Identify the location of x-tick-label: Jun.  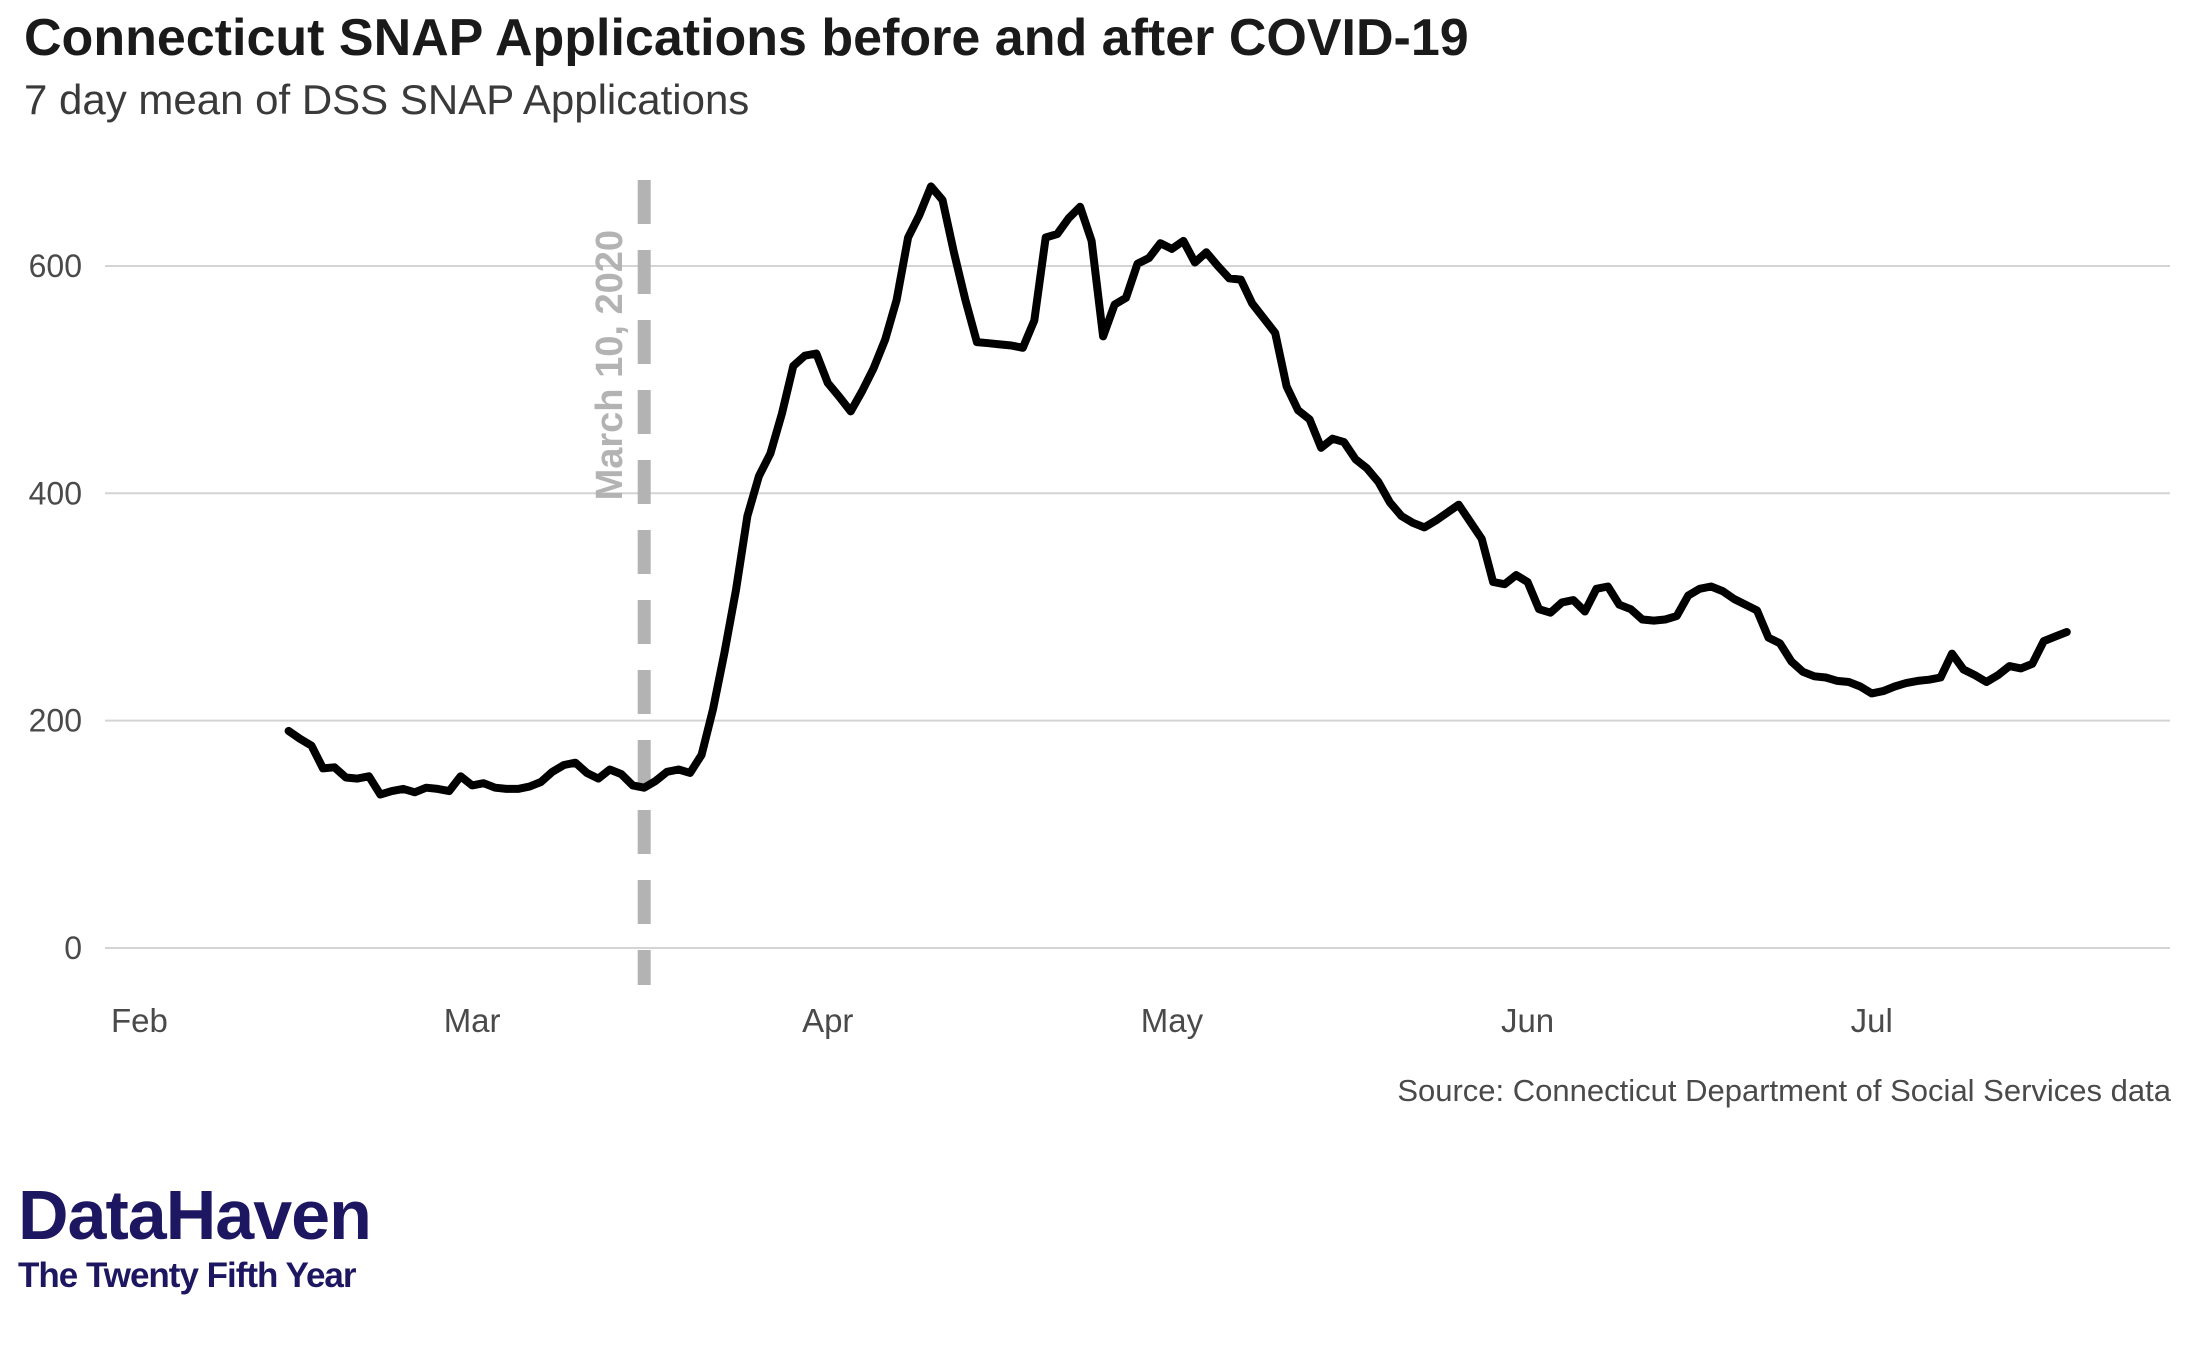
(1527, 1020).